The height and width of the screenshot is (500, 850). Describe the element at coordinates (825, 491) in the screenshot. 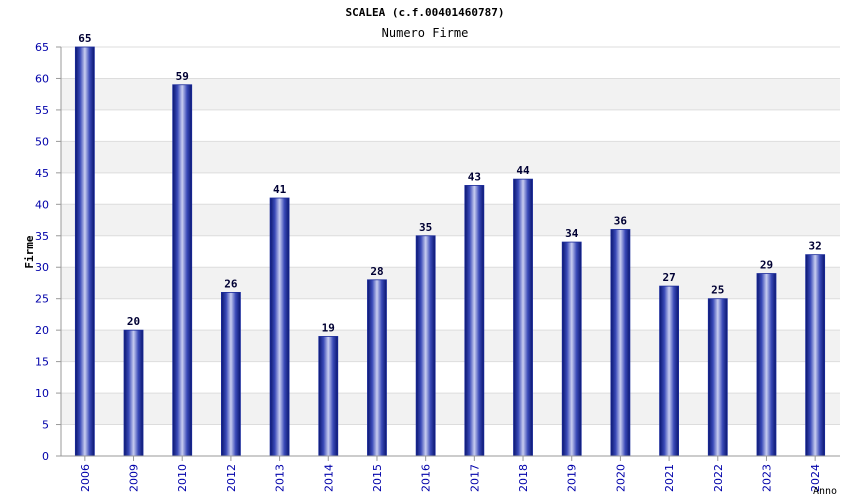

I see `x-axis-label: Anno` at that location.